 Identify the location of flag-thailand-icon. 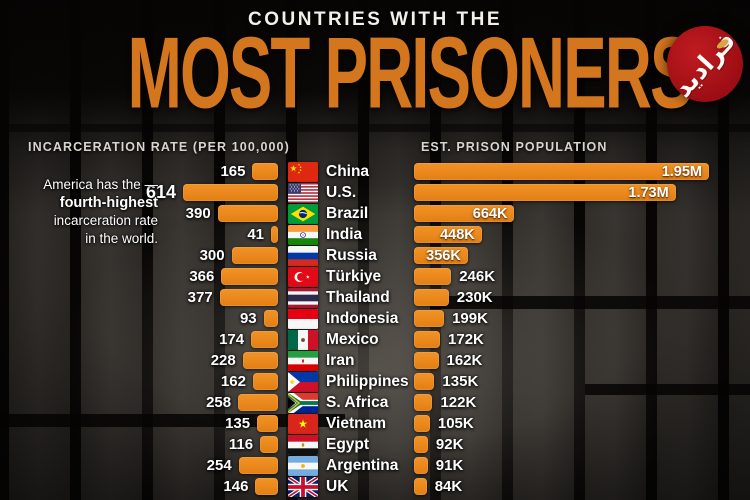
(303, 297).